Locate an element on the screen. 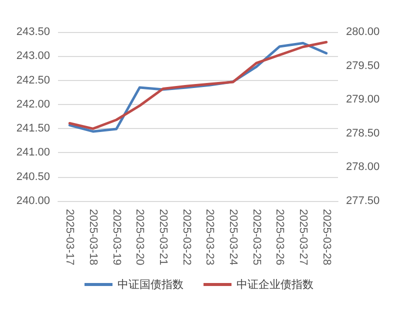  x-tick-label: 2025-03-19 is located at coordinates (116, 237).